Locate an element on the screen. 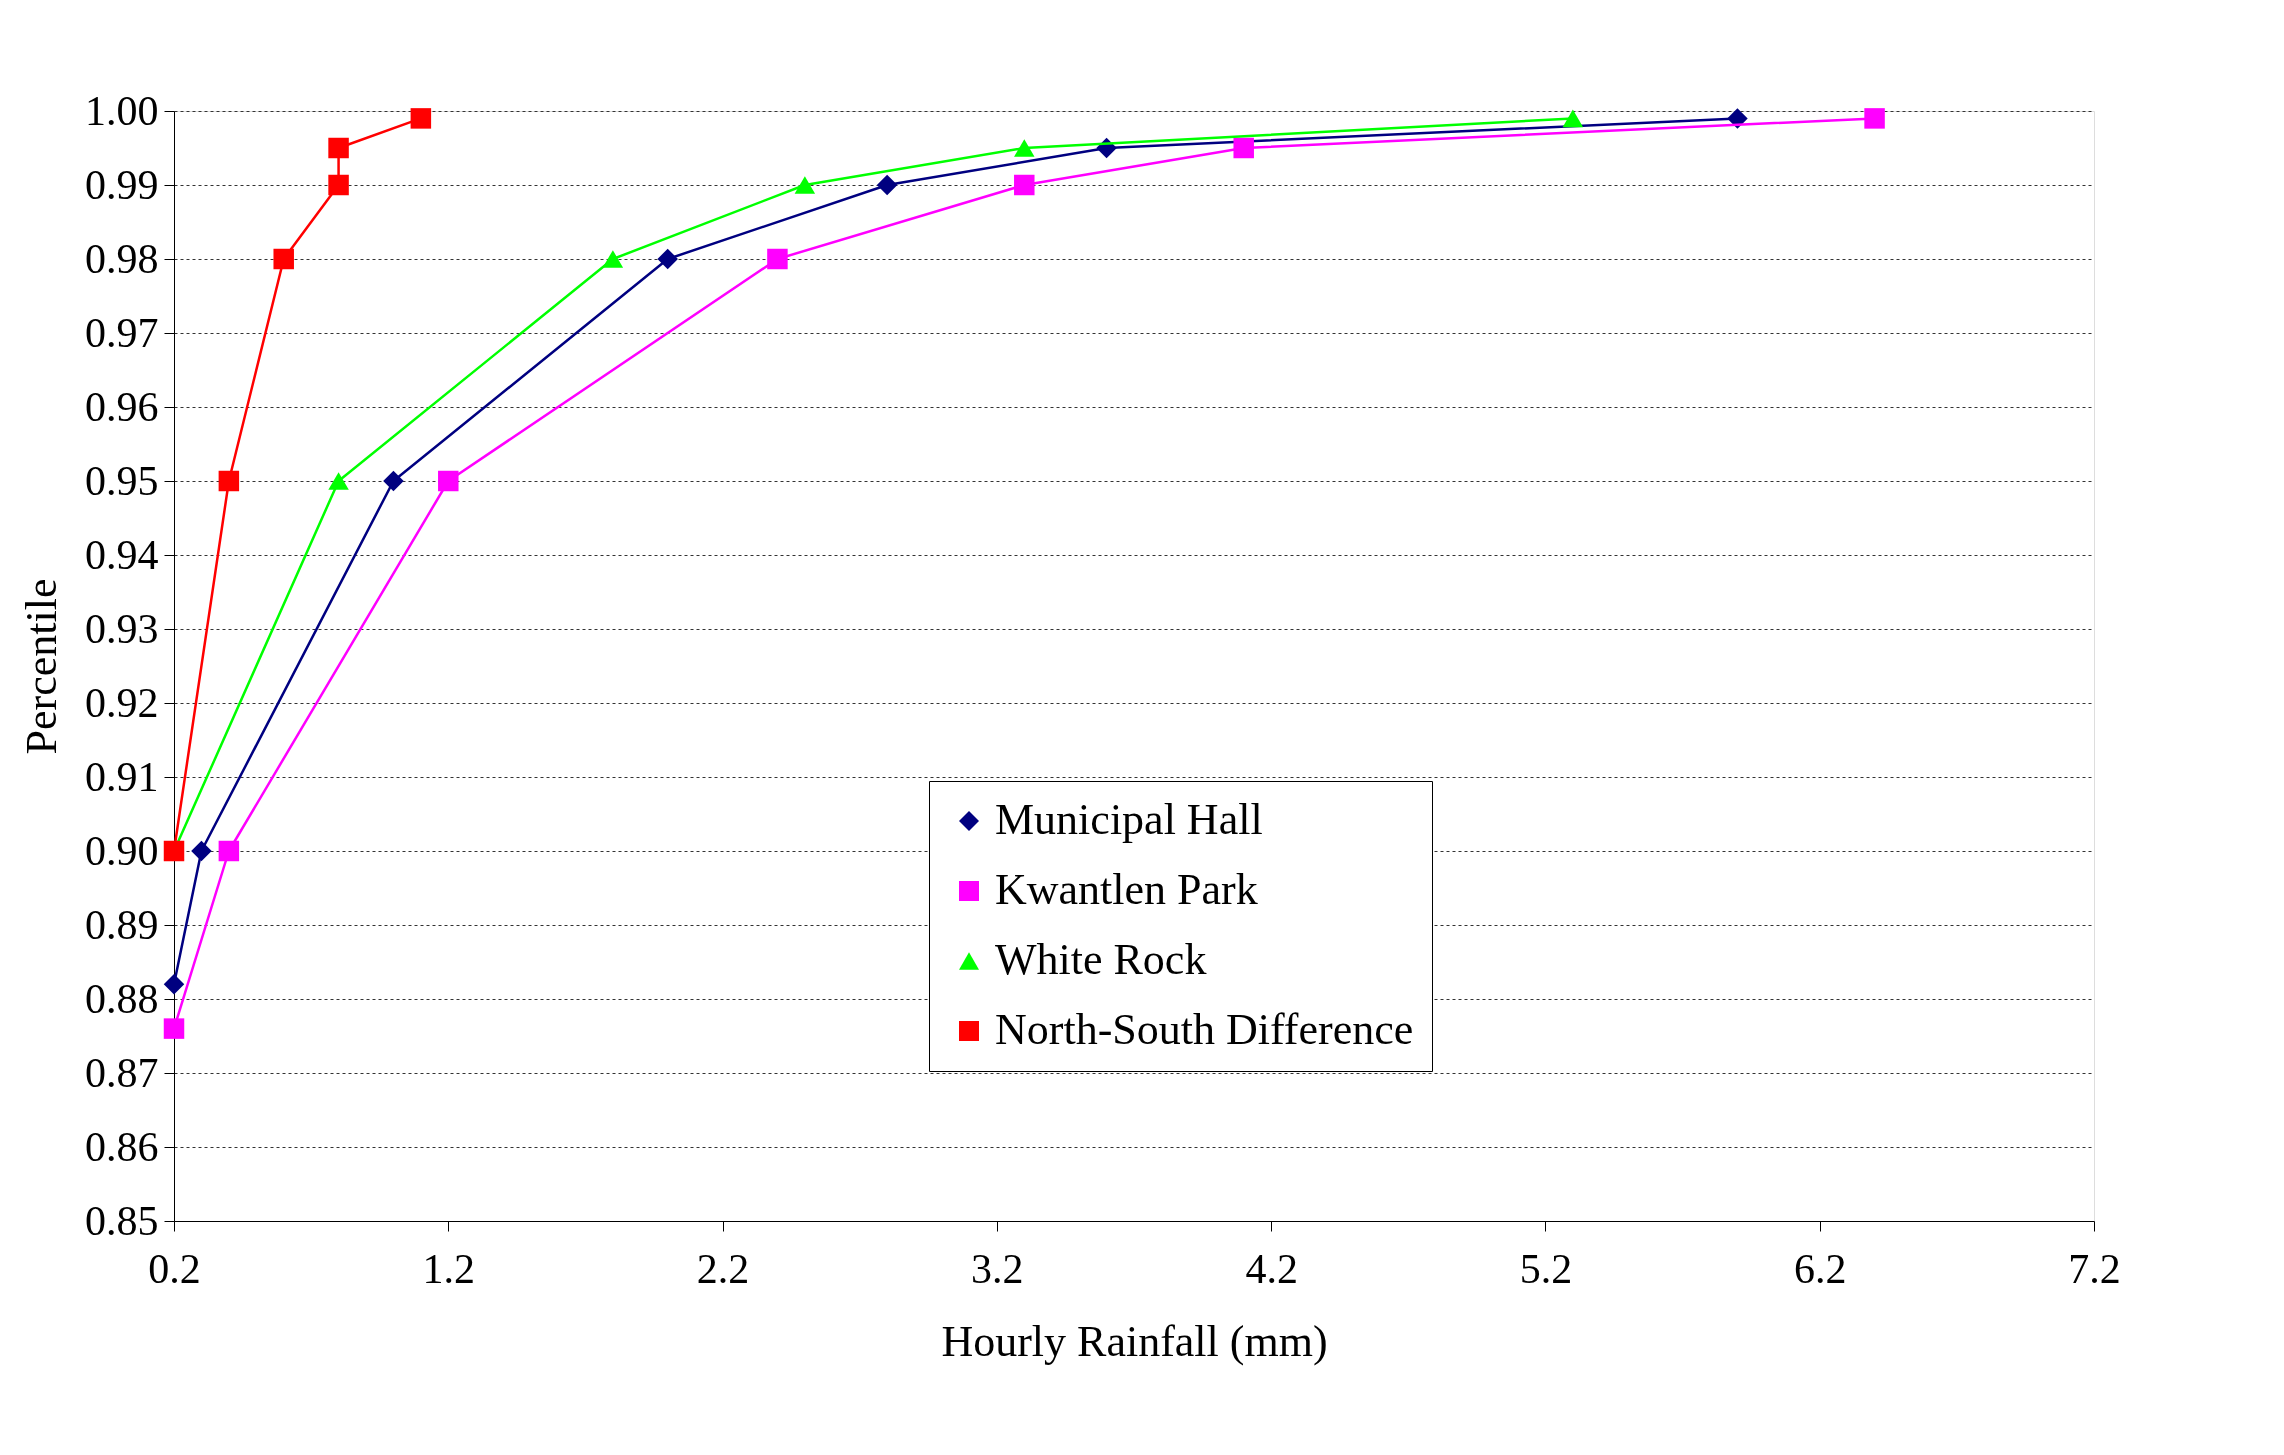  y-tick-label: 0.92 is located at coordinates (122, 702).